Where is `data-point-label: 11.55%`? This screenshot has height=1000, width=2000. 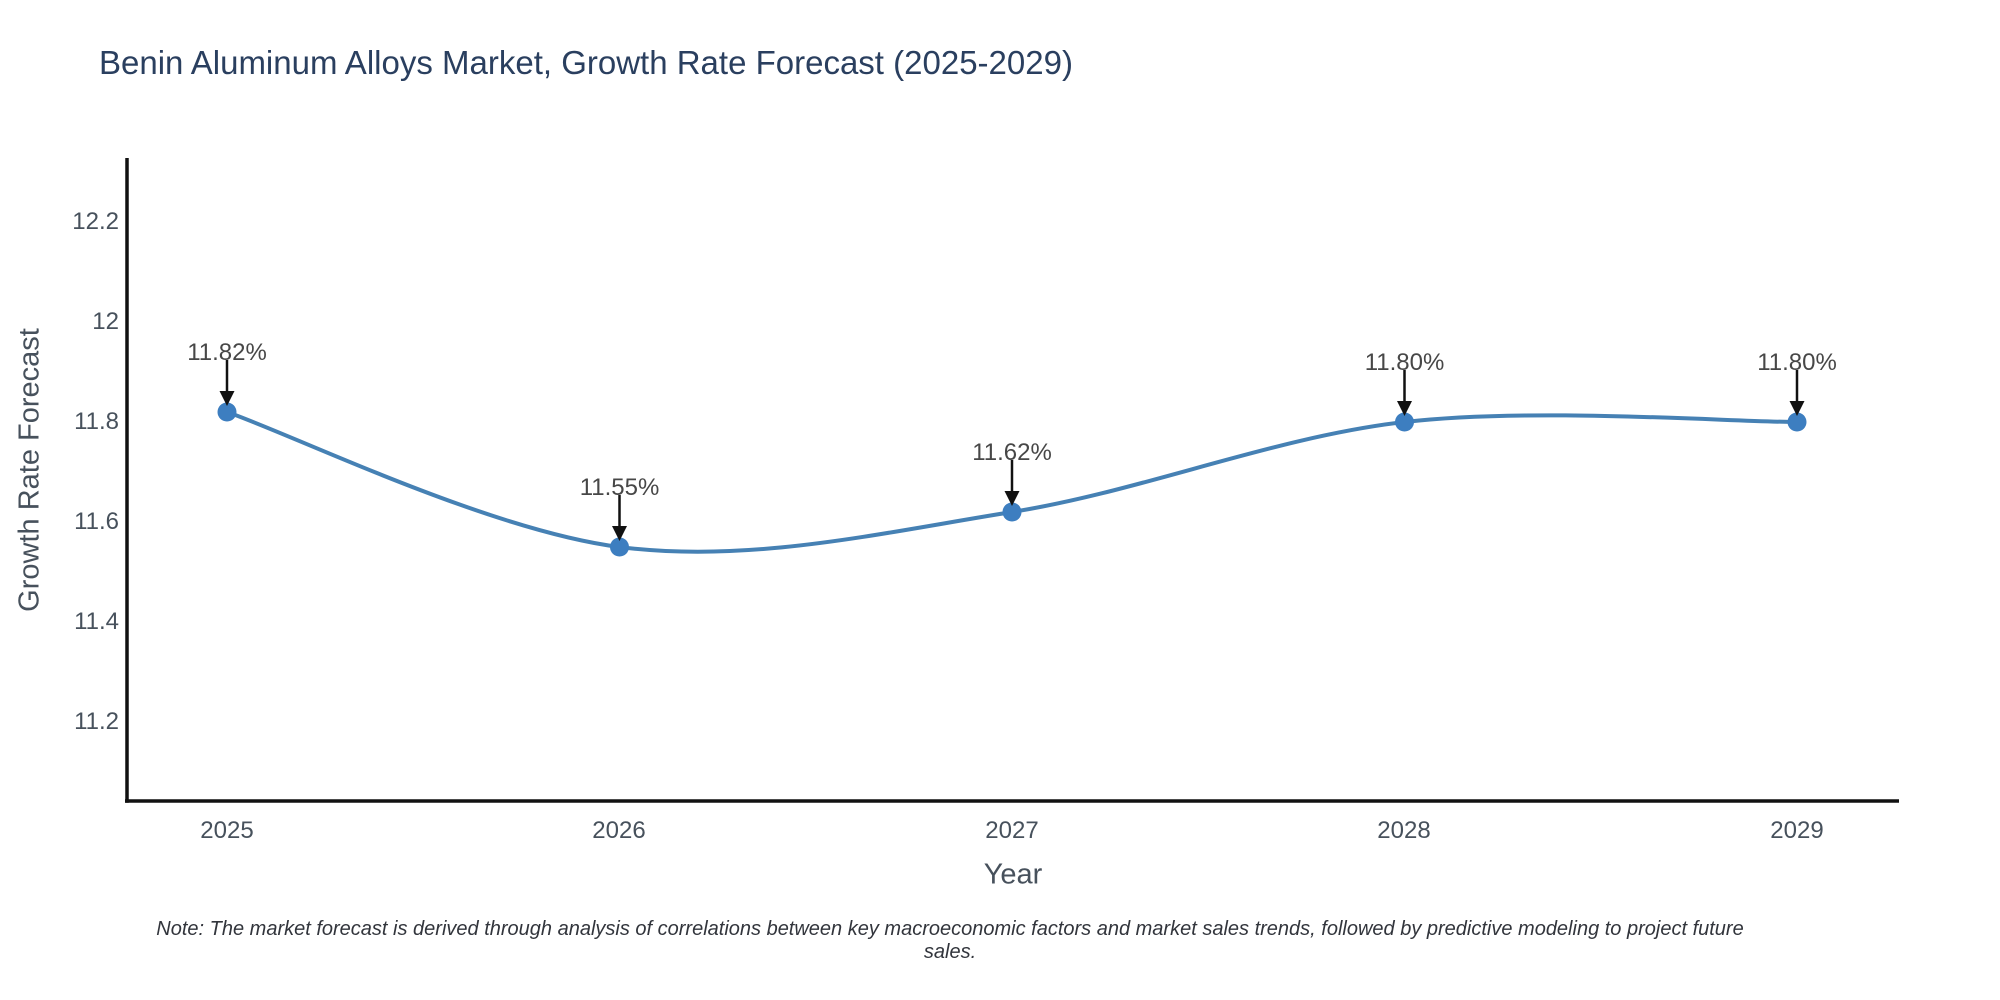 data-point-label: 11.55% is located at coordinates (619, 487).